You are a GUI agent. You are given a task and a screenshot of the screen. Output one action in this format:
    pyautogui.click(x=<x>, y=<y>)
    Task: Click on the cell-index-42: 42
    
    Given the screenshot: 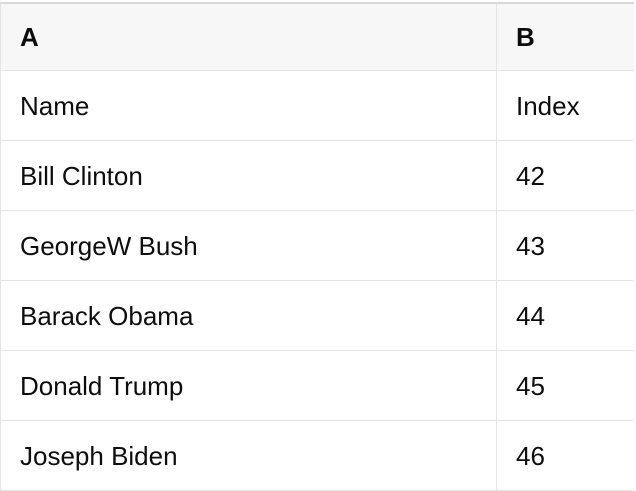 What is the action you would take?
    pyautogui.click(x=530, y=175)
    